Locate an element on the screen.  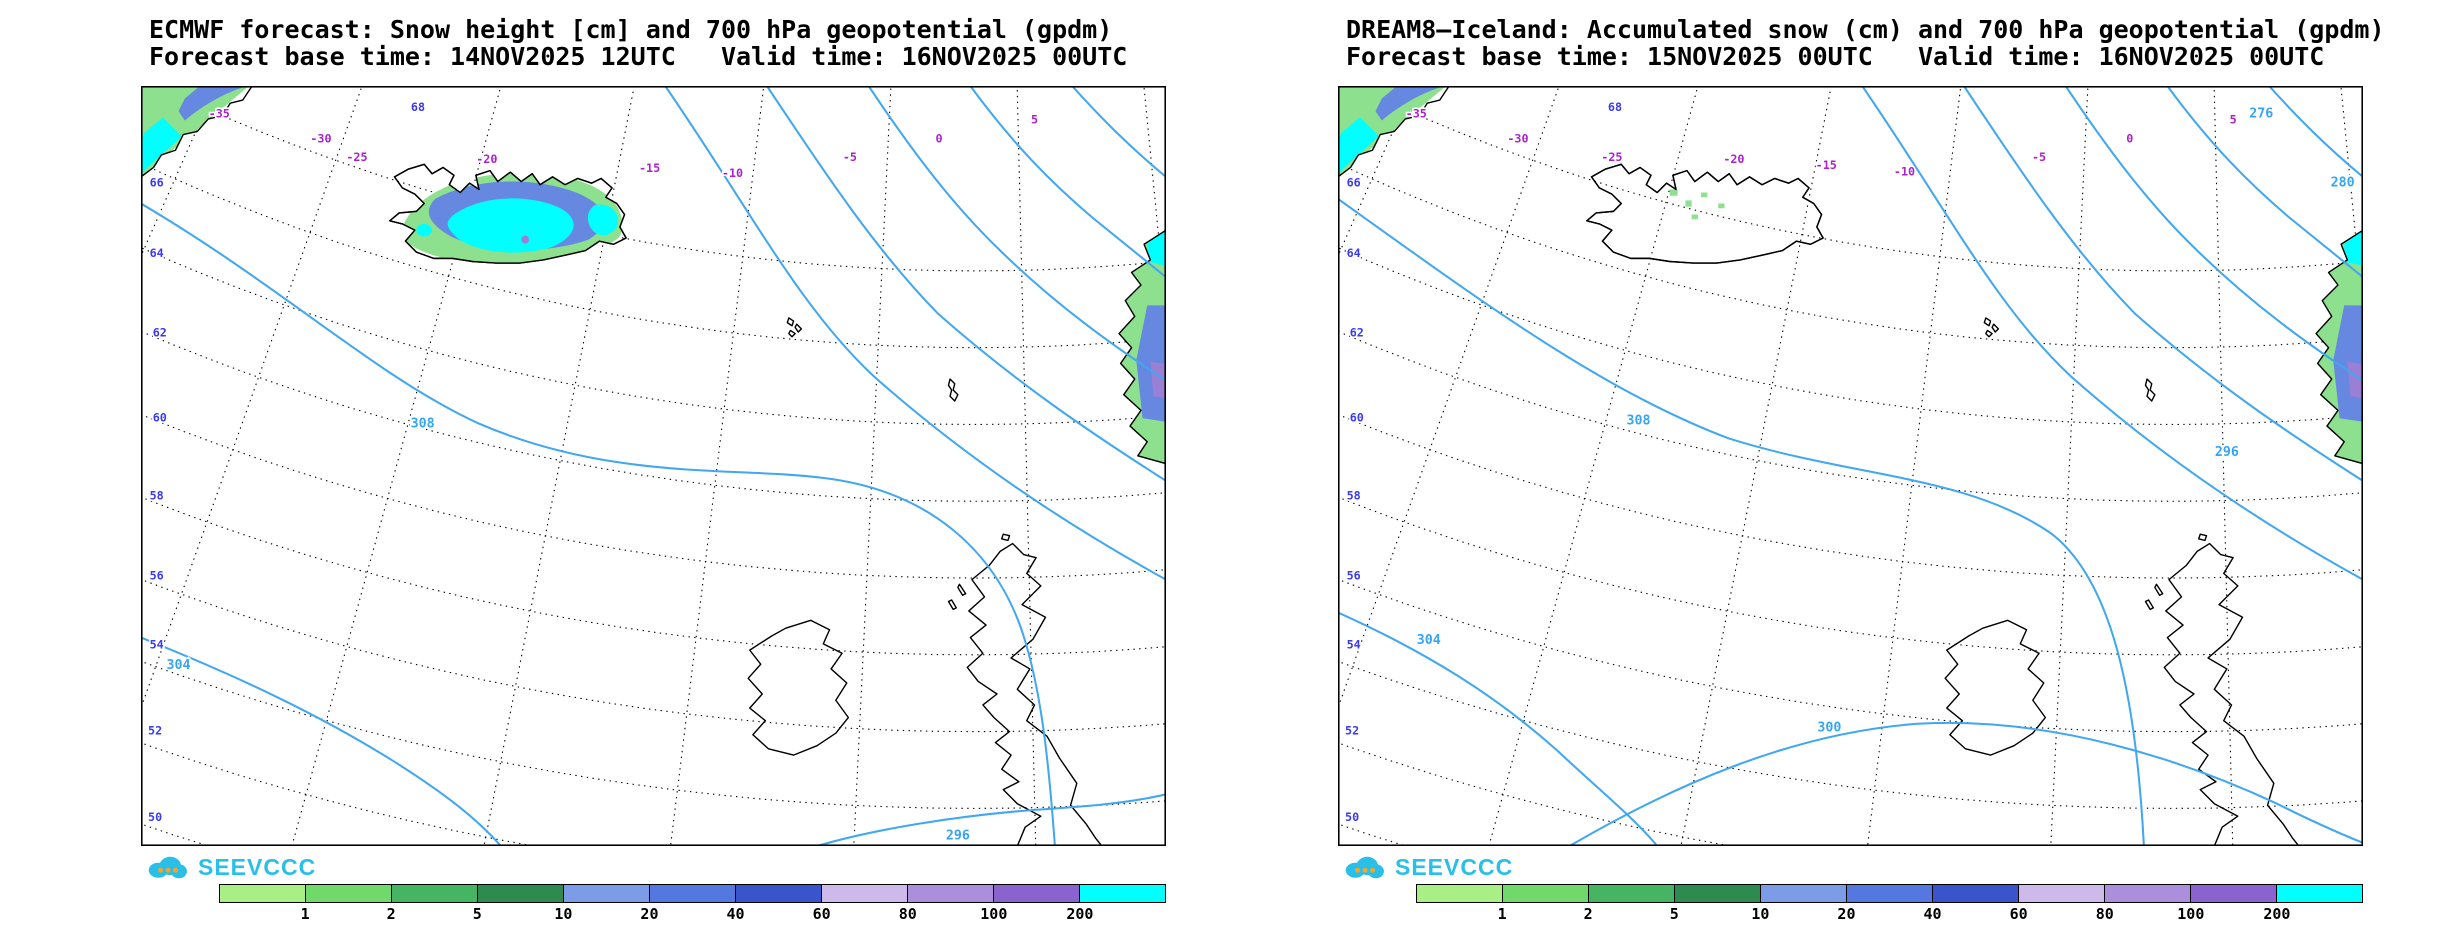
latitude-label: 50 is located at coordinates (1352, 817).